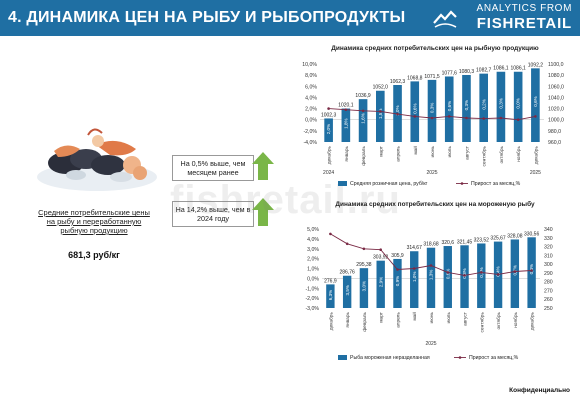  Describe the element at coordinates (342, 357) in the screenshot. I see `legend-bar-swatch` at that location.